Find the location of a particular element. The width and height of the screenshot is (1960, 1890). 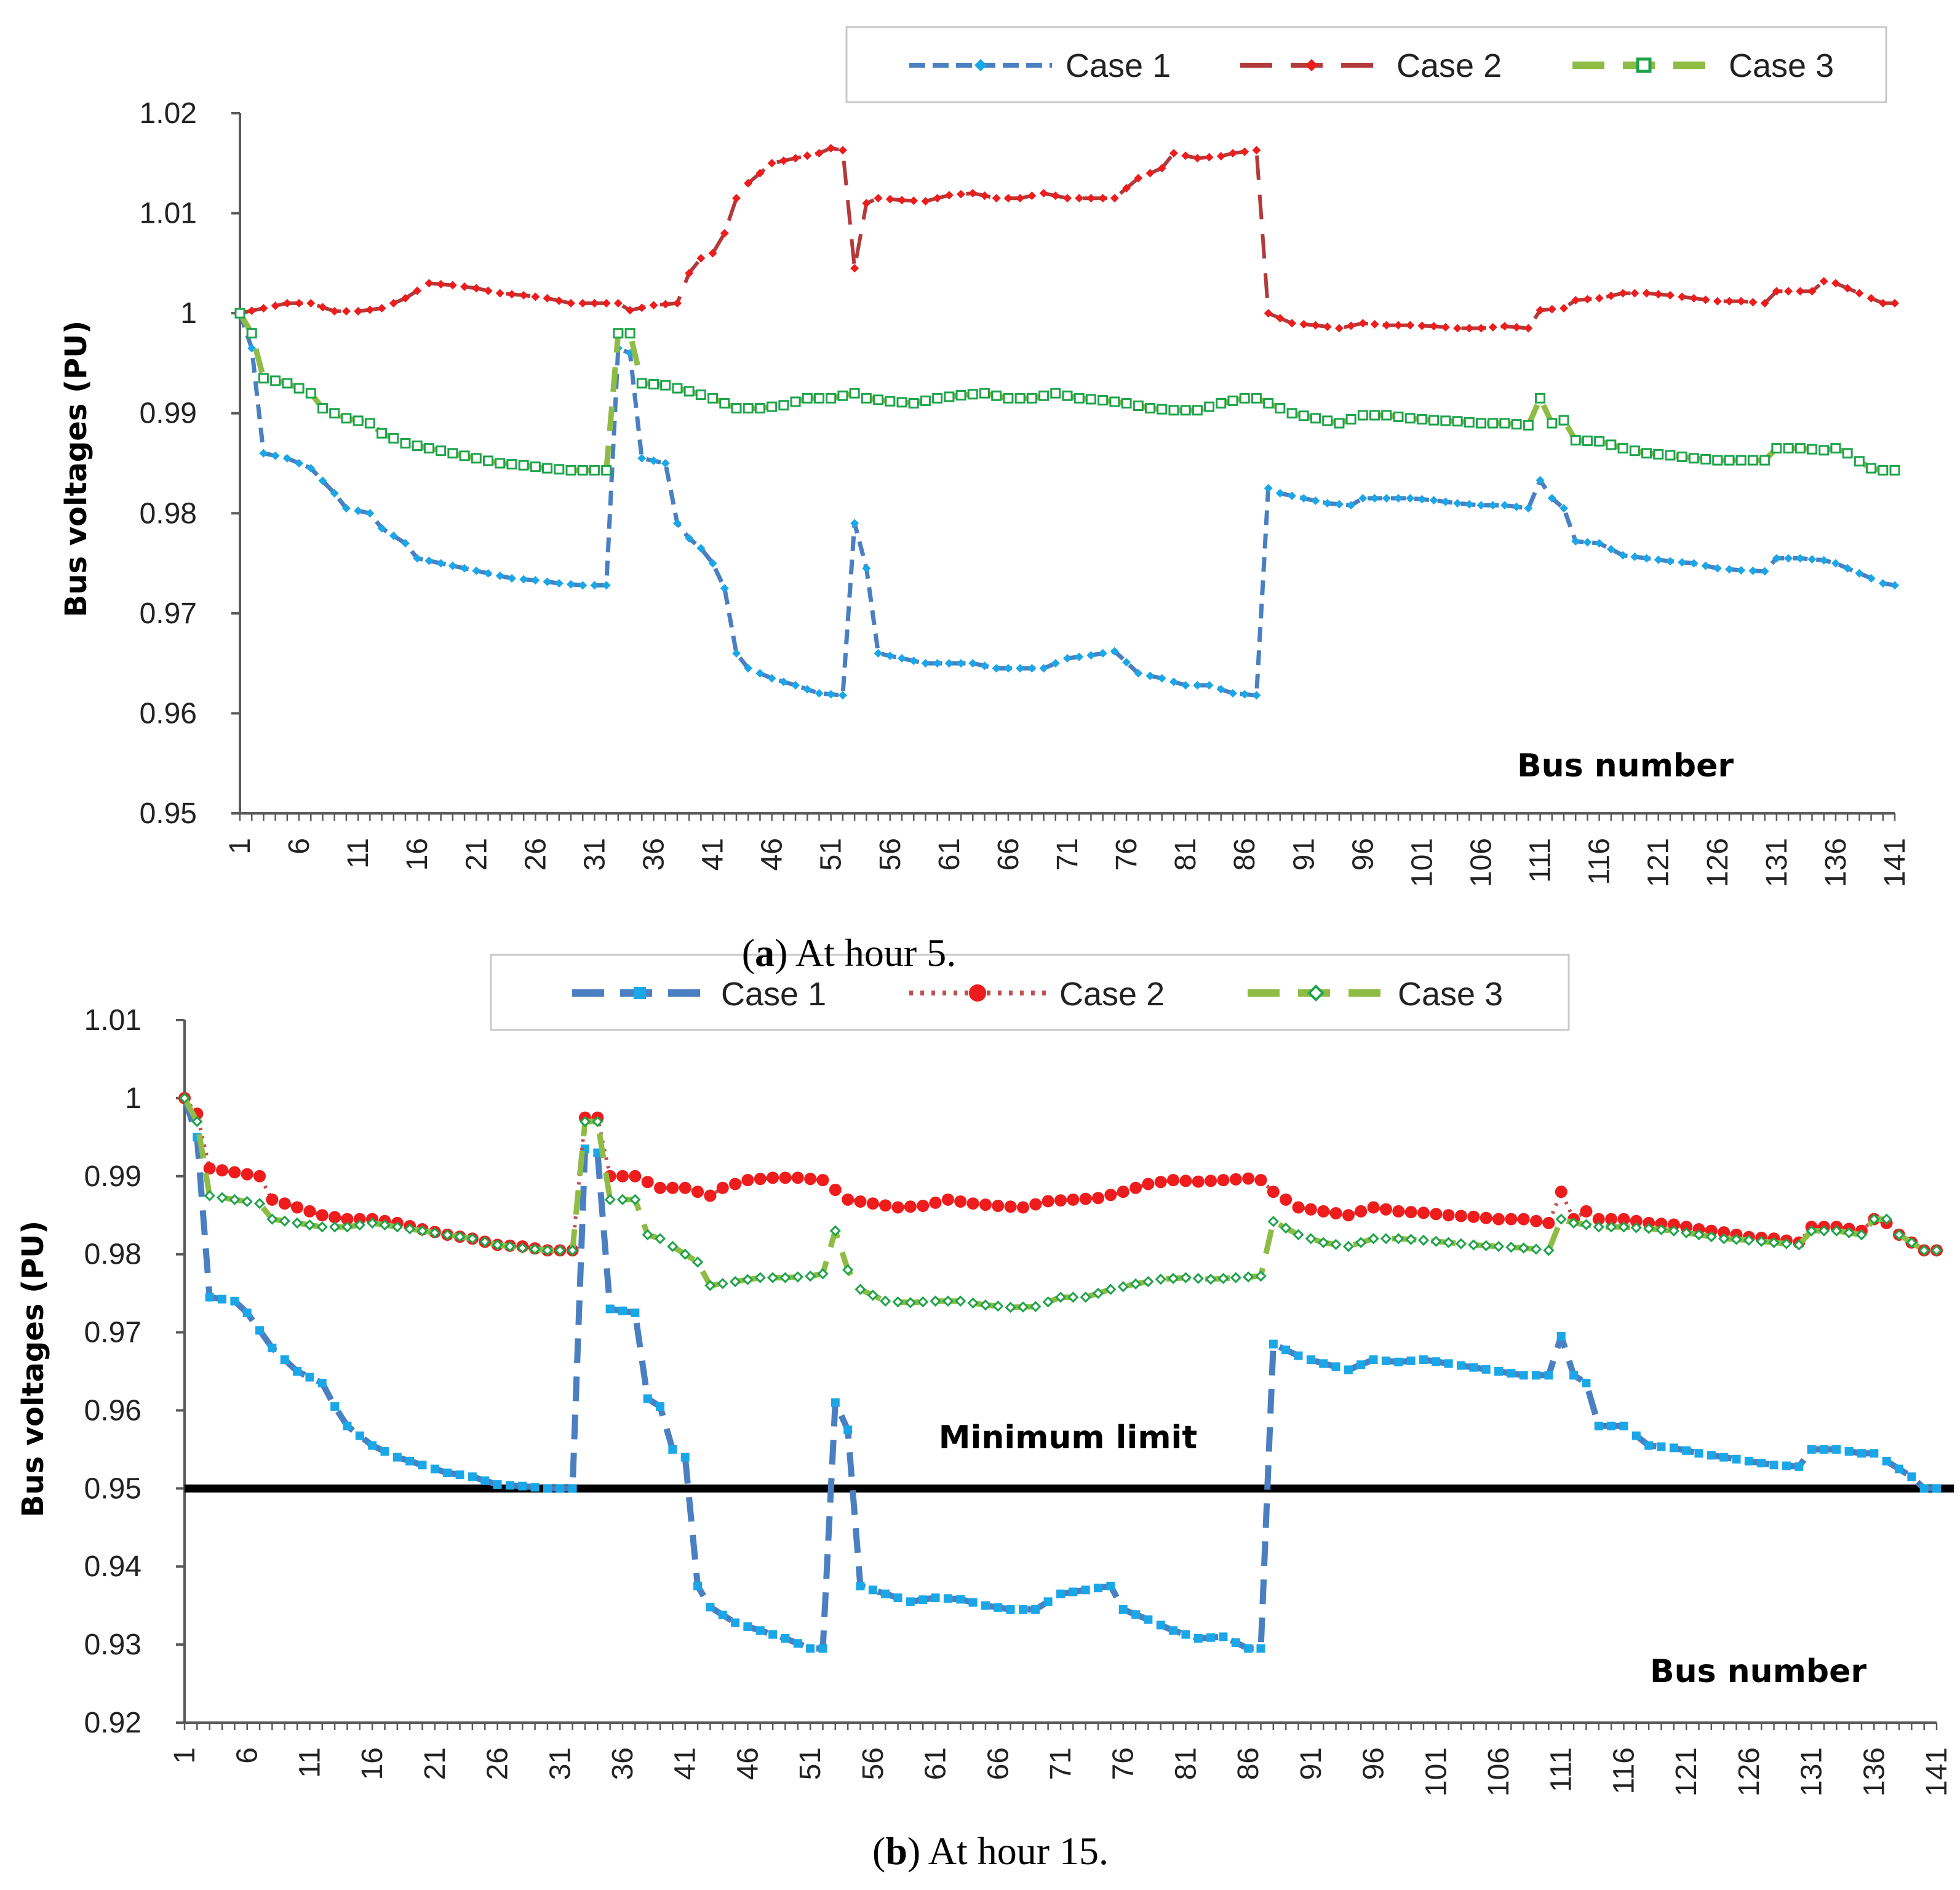

x-tick-label: 36 is located at coordinates (655, 854).